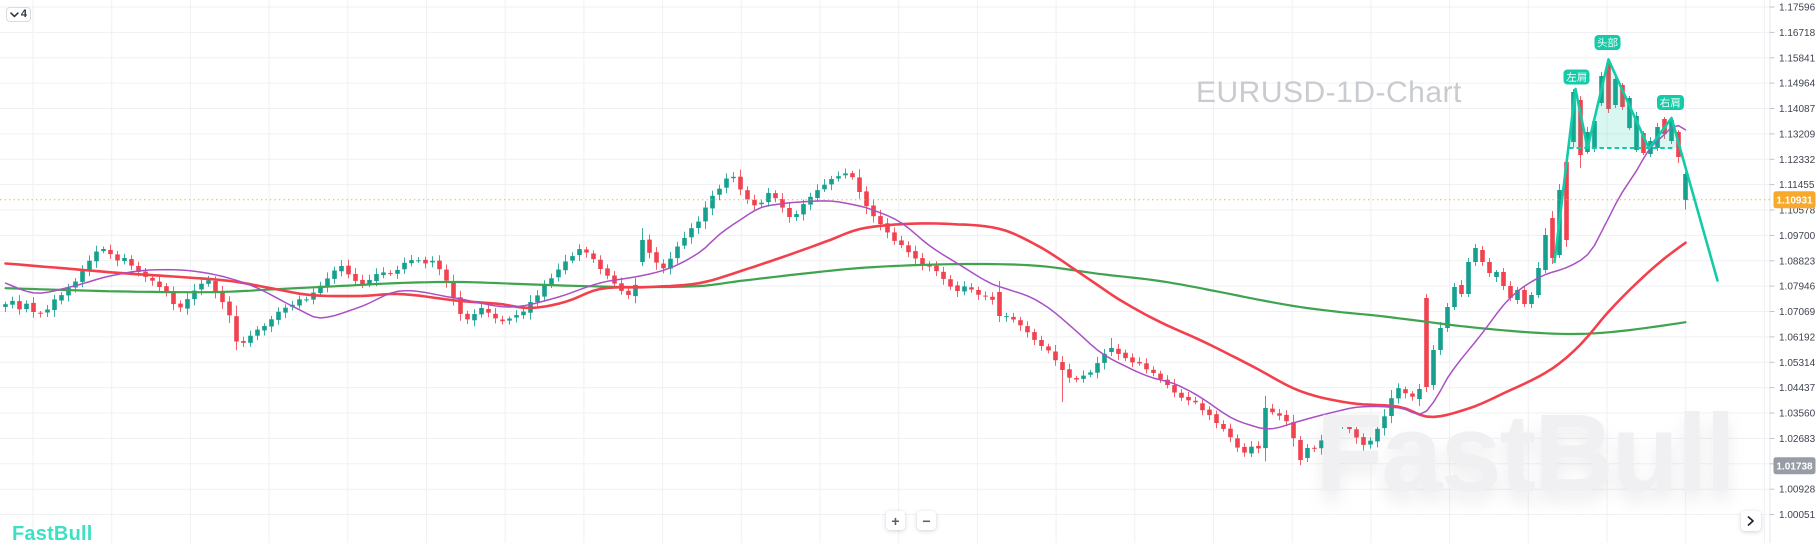  Describe the element at coordinates (1797, 363) in the screenshot. I see `price-tick-label: 1.05314` at that location.